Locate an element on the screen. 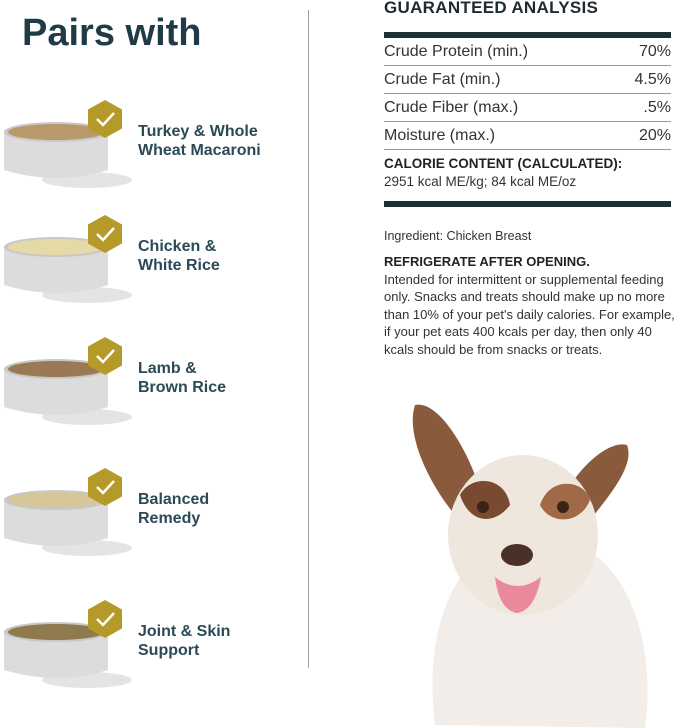 This screenshot has width=679, height=728. analysis-row: Crude Fiber (max.) .5% is located at coordinates (527, 108).